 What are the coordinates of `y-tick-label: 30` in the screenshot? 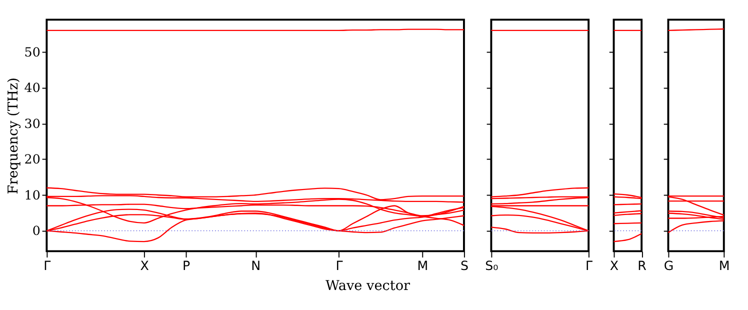 It's located at (32, 123).